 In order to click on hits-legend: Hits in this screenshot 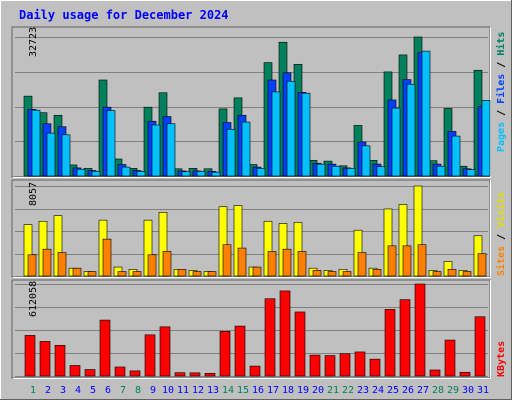, I will do `click(501, 44)`.